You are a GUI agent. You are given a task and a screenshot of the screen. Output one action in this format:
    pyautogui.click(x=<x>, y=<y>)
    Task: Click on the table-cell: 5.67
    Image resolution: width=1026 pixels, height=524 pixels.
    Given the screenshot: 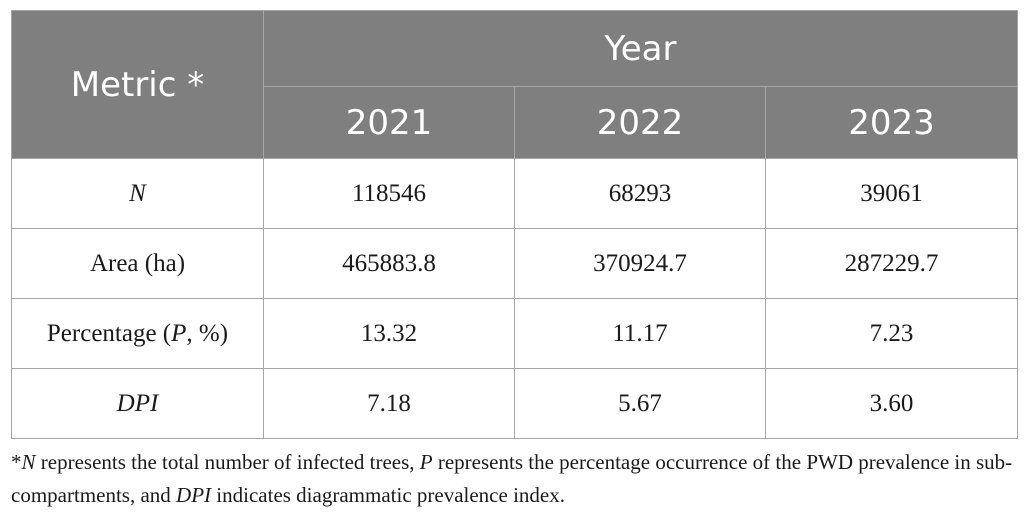 What is the action you would take?
    pyautogui.click(x=640, y=403)
    